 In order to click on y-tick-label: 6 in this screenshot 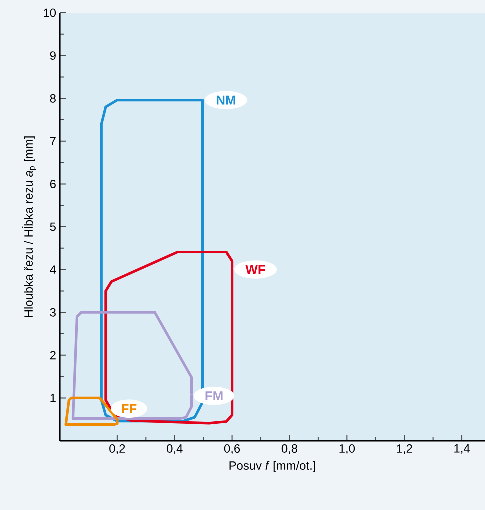, I will do `click(53, 184)`.